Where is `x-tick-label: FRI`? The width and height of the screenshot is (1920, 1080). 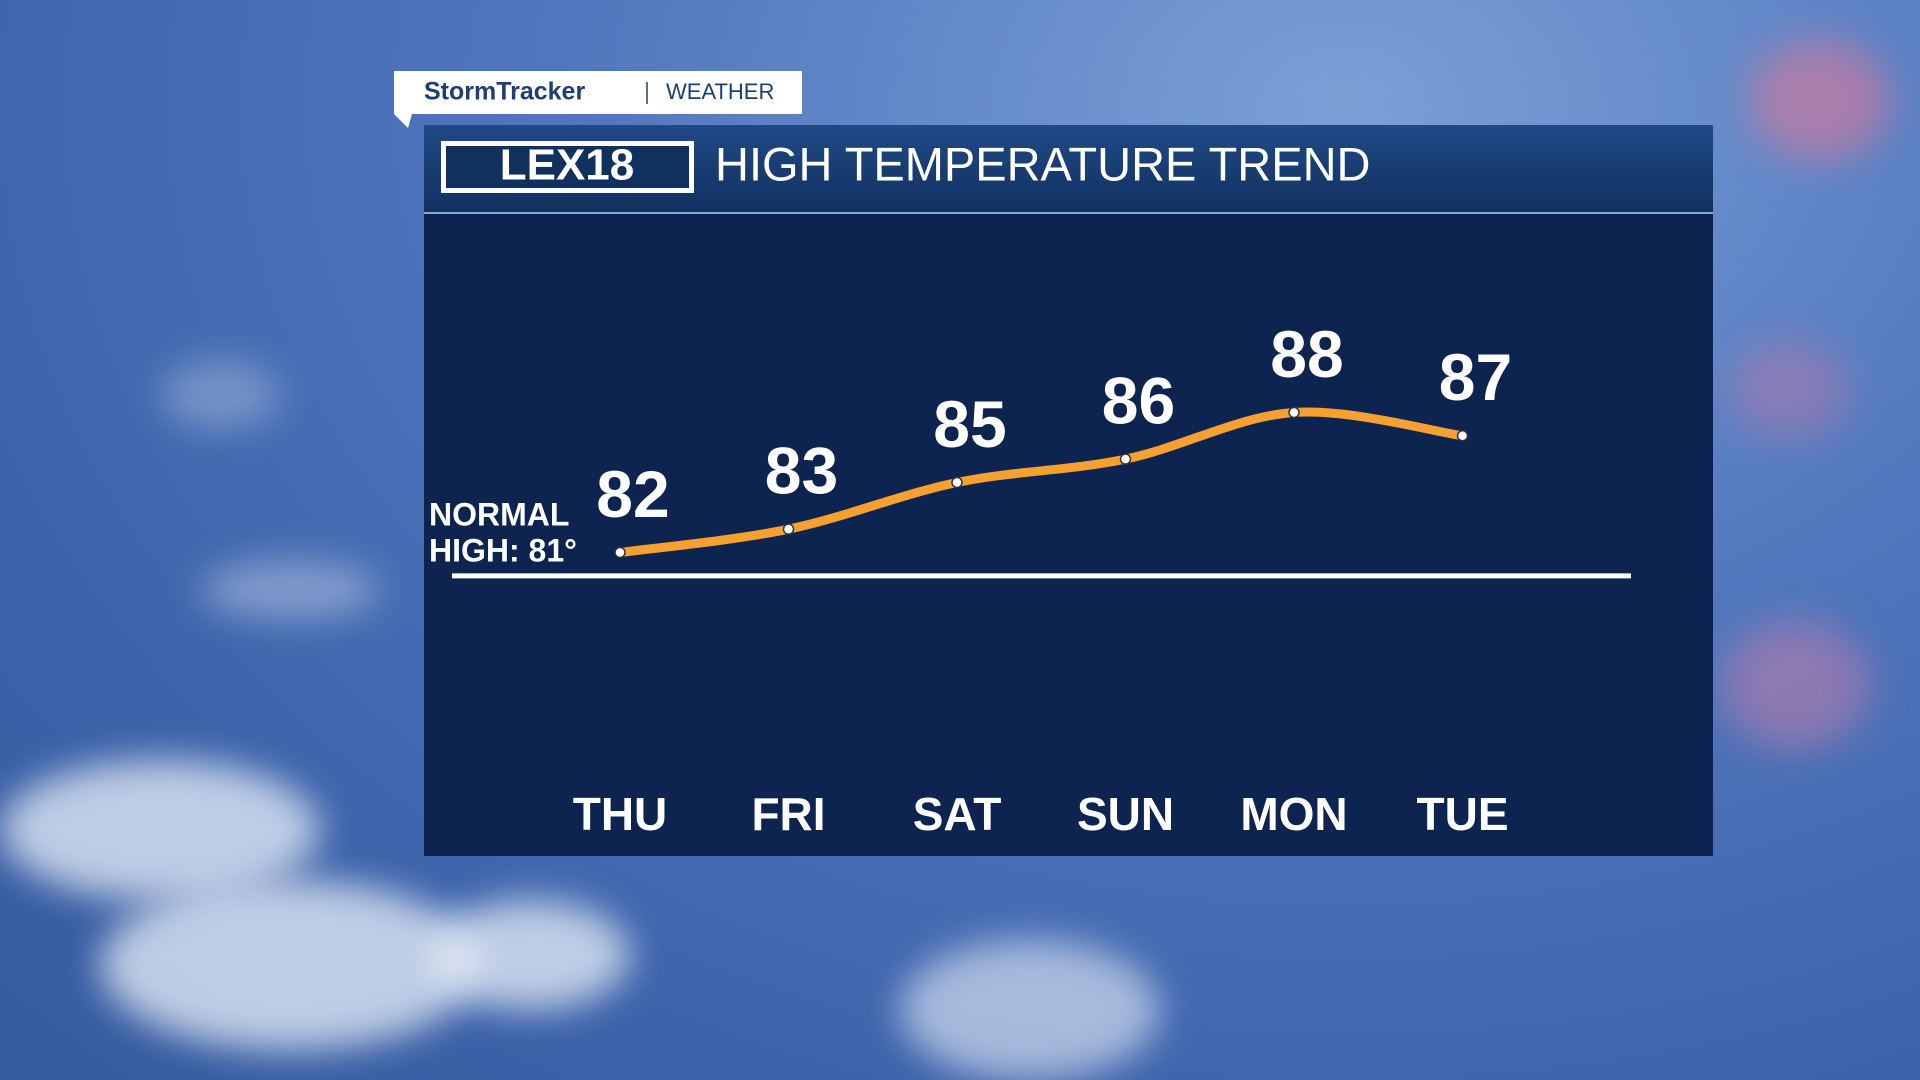
x-tick-label: FRI is located at coordinates (788, 814).